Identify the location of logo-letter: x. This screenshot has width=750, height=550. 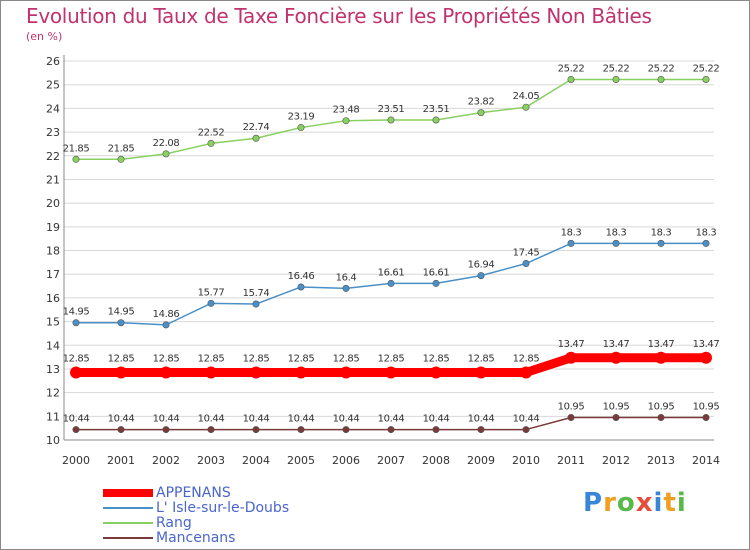
(644, 503).